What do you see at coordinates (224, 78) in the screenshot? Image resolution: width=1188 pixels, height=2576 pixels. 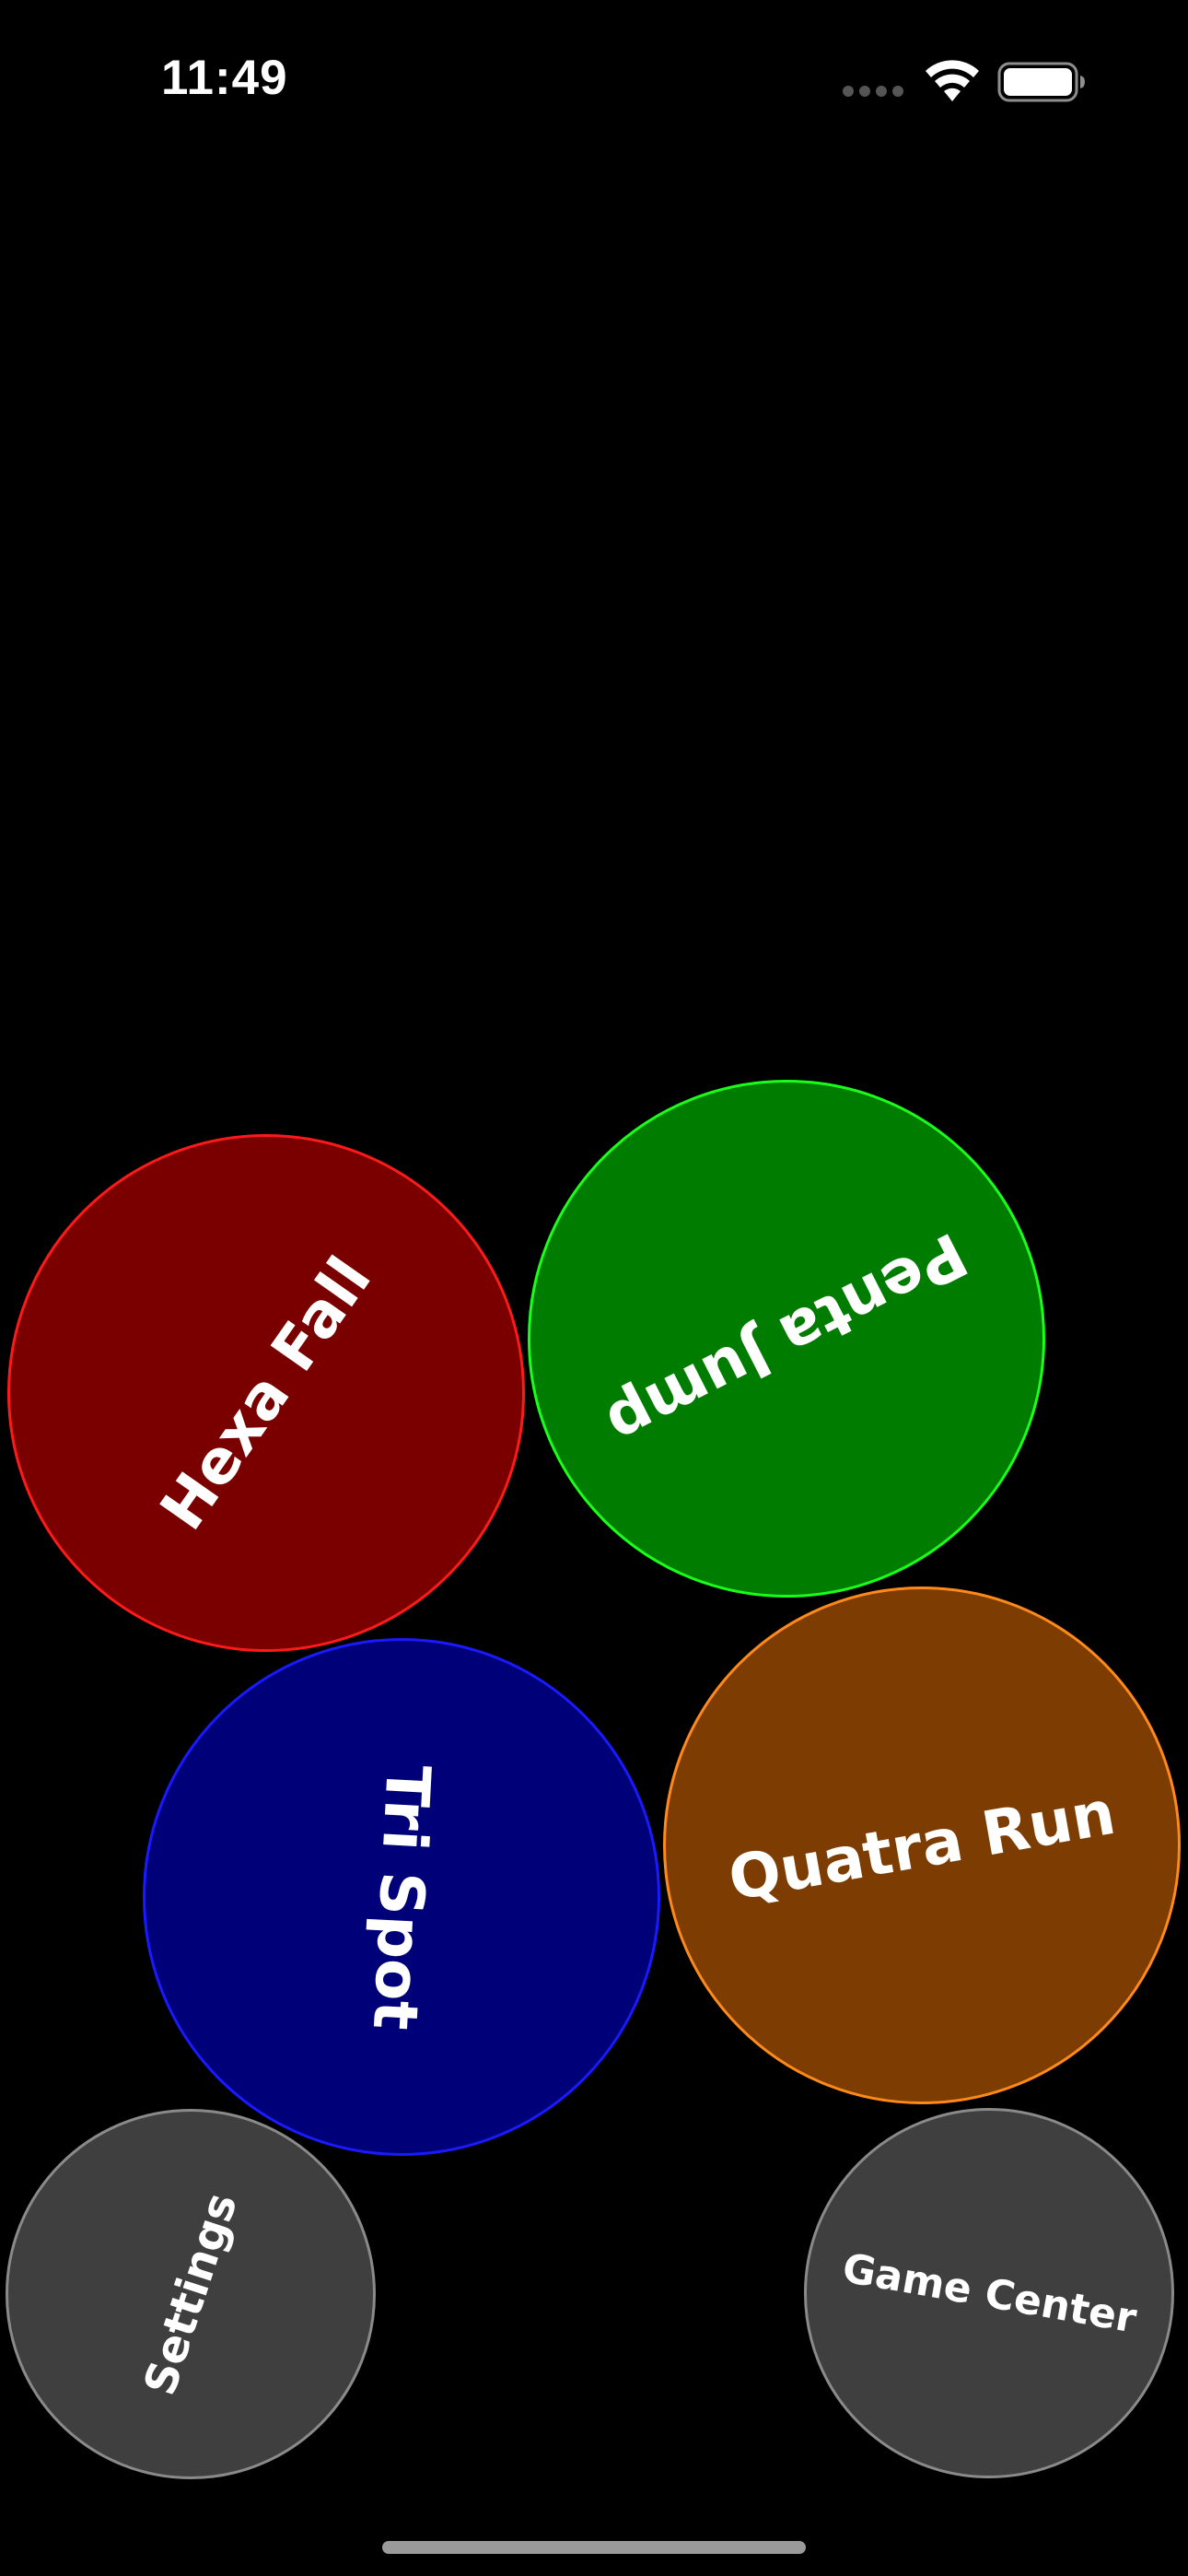 I see `status-time: 11:49` at bounding box center [224, 78].